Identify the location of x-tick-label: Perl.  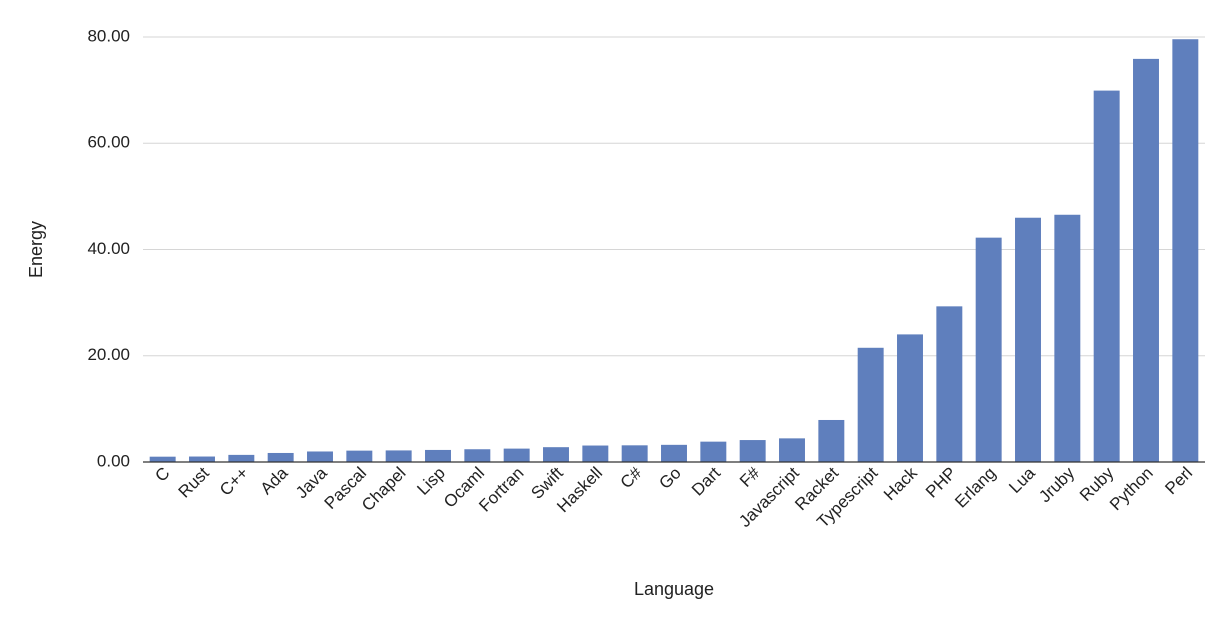
(1178, 480).